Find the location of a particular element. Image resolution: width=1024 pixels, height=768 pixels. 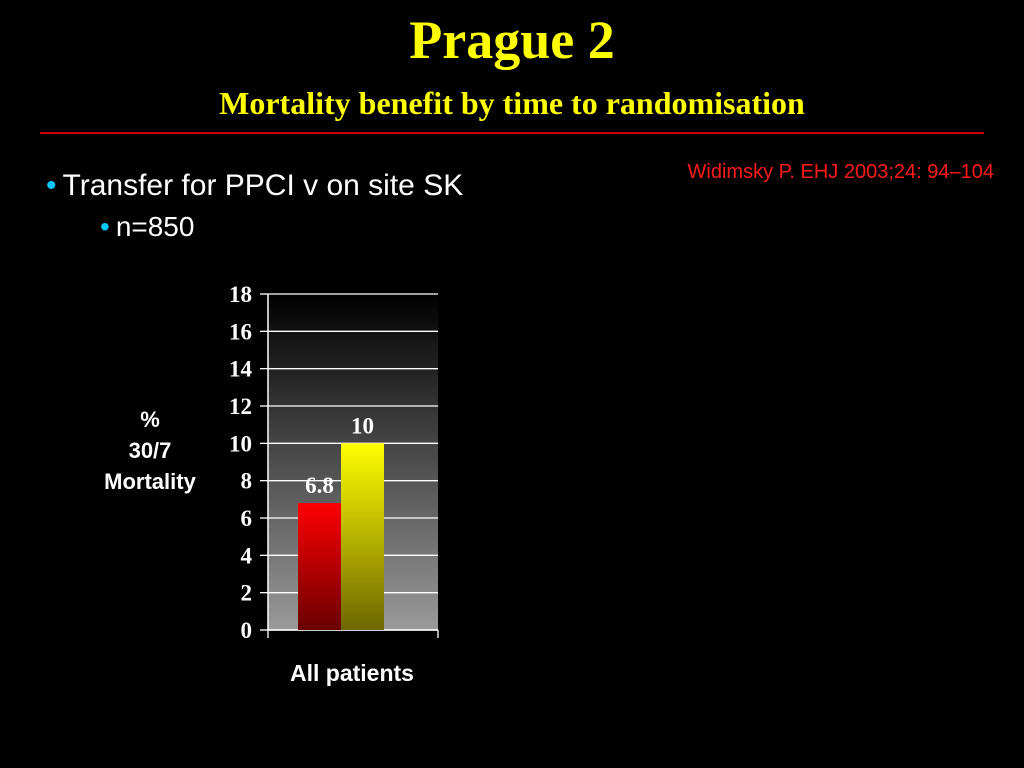

y-tick-label: 0 is located at coordinates (247, 630).